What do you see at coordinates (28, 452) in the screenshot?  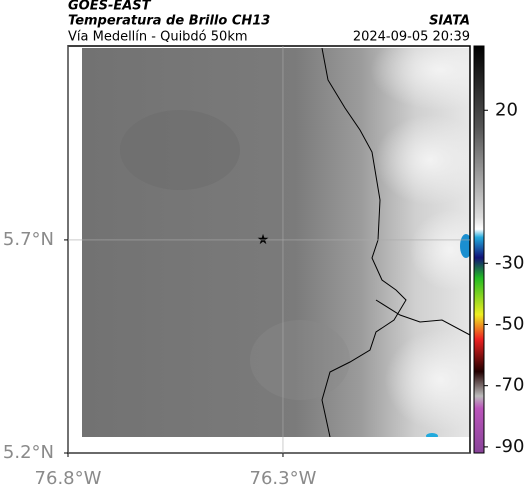 I see `y-tick-label: 5.2°N` at bounding box center [28, 452].